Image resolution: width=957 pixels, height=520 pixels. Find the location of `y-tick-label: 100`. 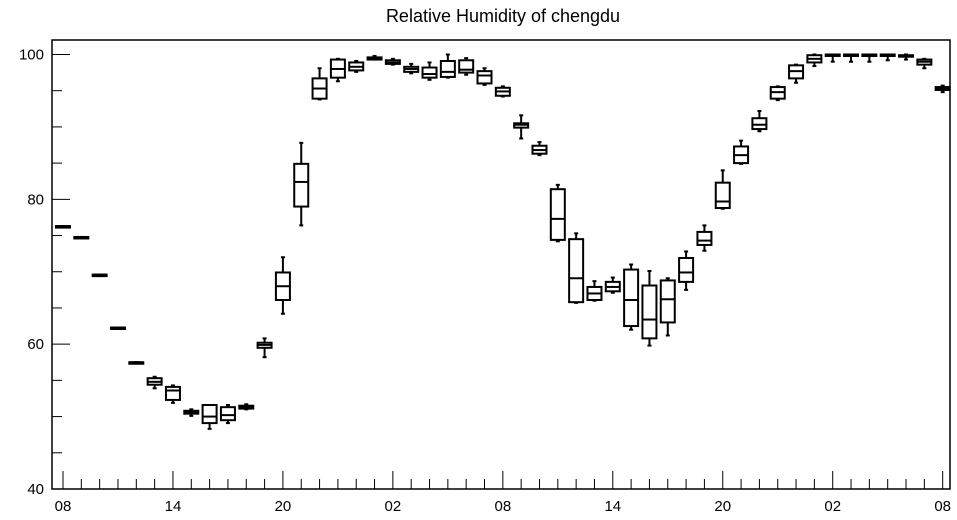

y-tick-label: 100 is located at coordinates (31, 54).